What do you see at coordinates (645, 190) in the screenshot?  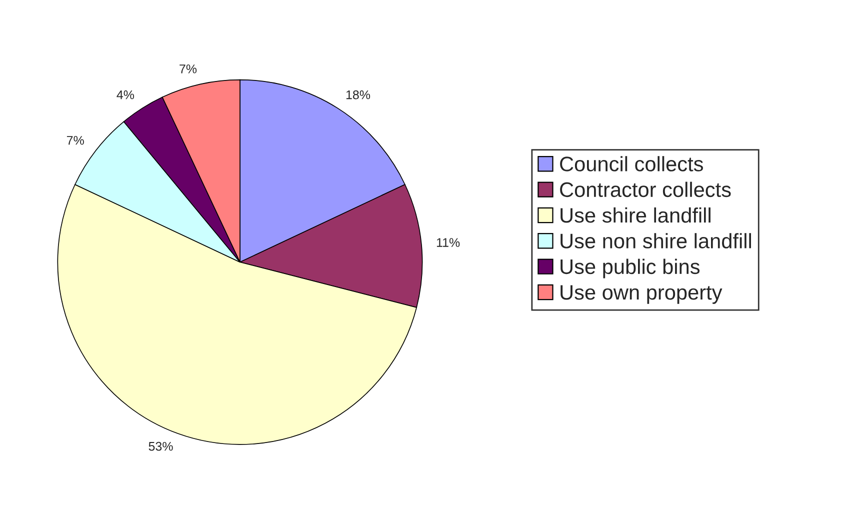 I see `legend-label: Contractor collects` at bounding box center [645, 190].